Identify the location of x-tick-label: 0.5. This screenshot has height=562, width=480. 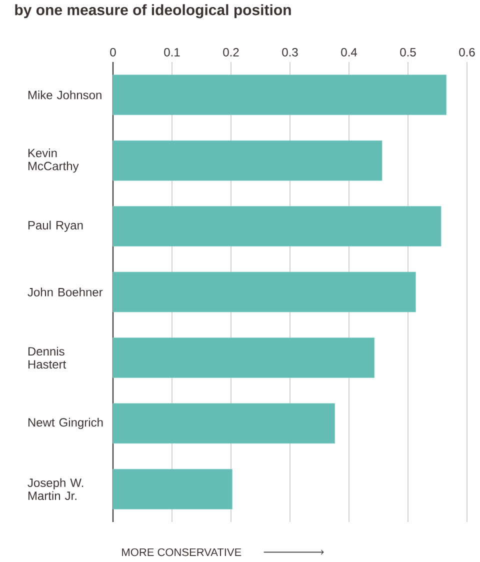
(408, 52).